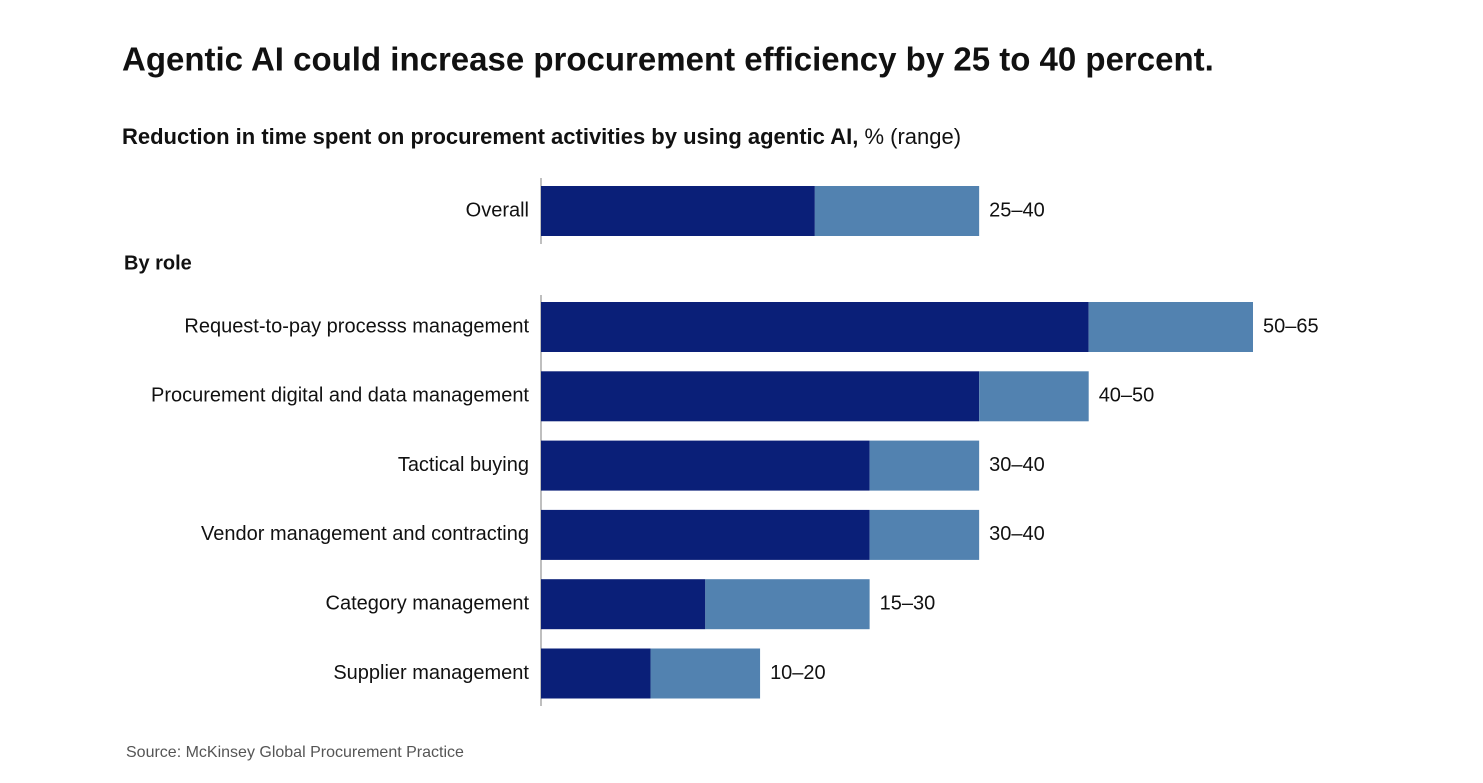 Image resolution: width=1483 pixels, height=783 pixels. Describe the element at coordinates (908, 603) in the screenshot. I see `value-label: 15–30` at that location.